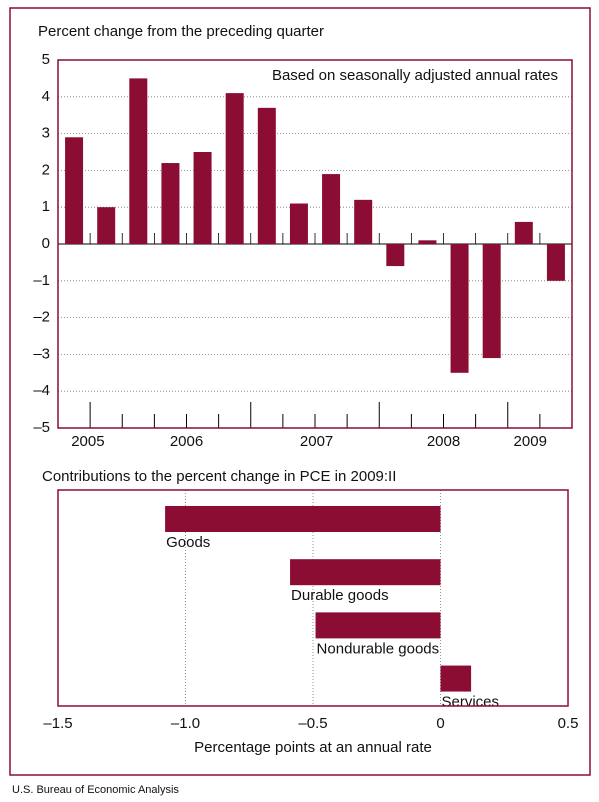 The width and height of the screenshot is (599, 802). What do you see at coordinates (188, 542) in the screenshot?
I see `category-label: Goods` at bounding box center [188, 542].